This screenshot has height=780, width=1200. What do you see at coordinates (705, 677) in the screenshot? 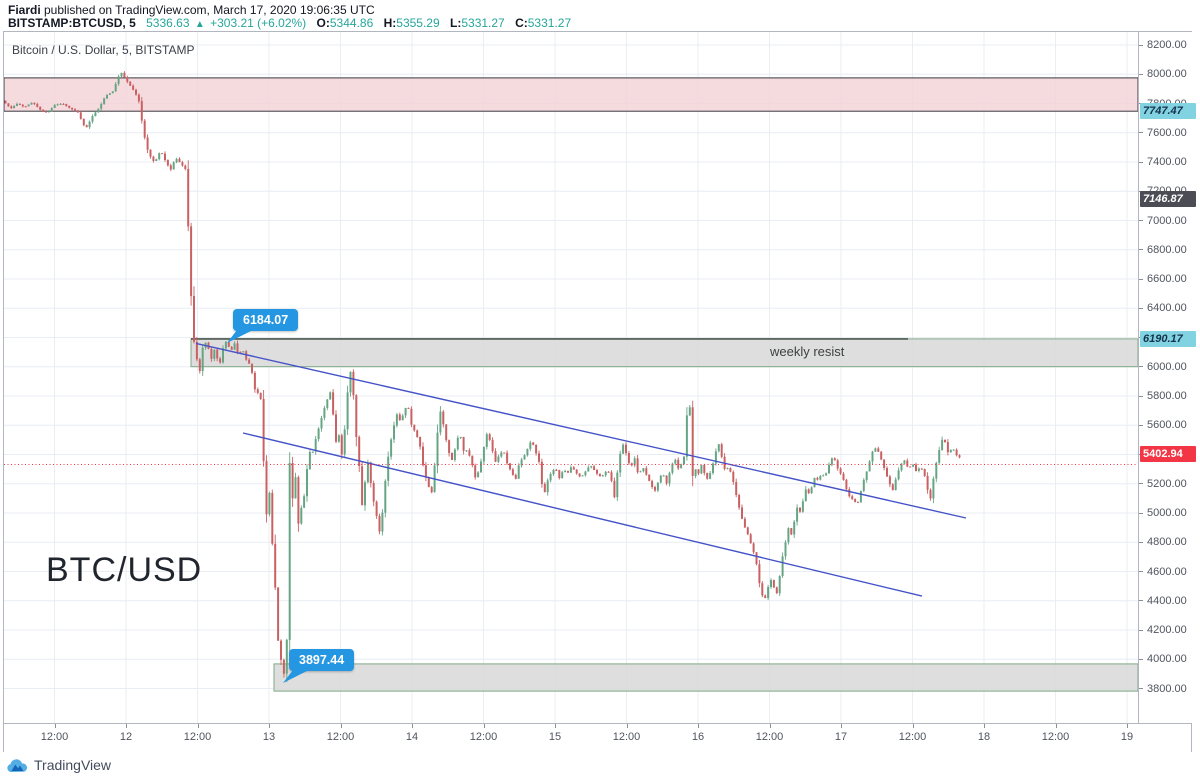
I see `lower-support-zone` at bounding box center [705, 677].